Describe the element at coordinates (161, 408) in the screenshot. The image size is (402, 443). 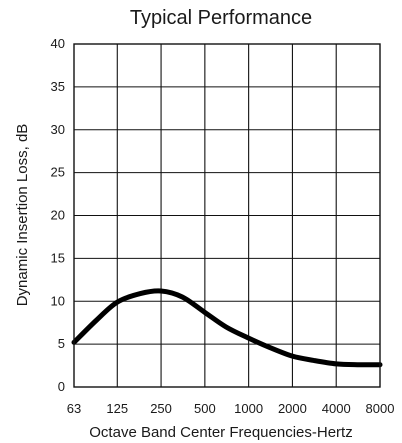
I see `x-tick-label: 250` at that location.